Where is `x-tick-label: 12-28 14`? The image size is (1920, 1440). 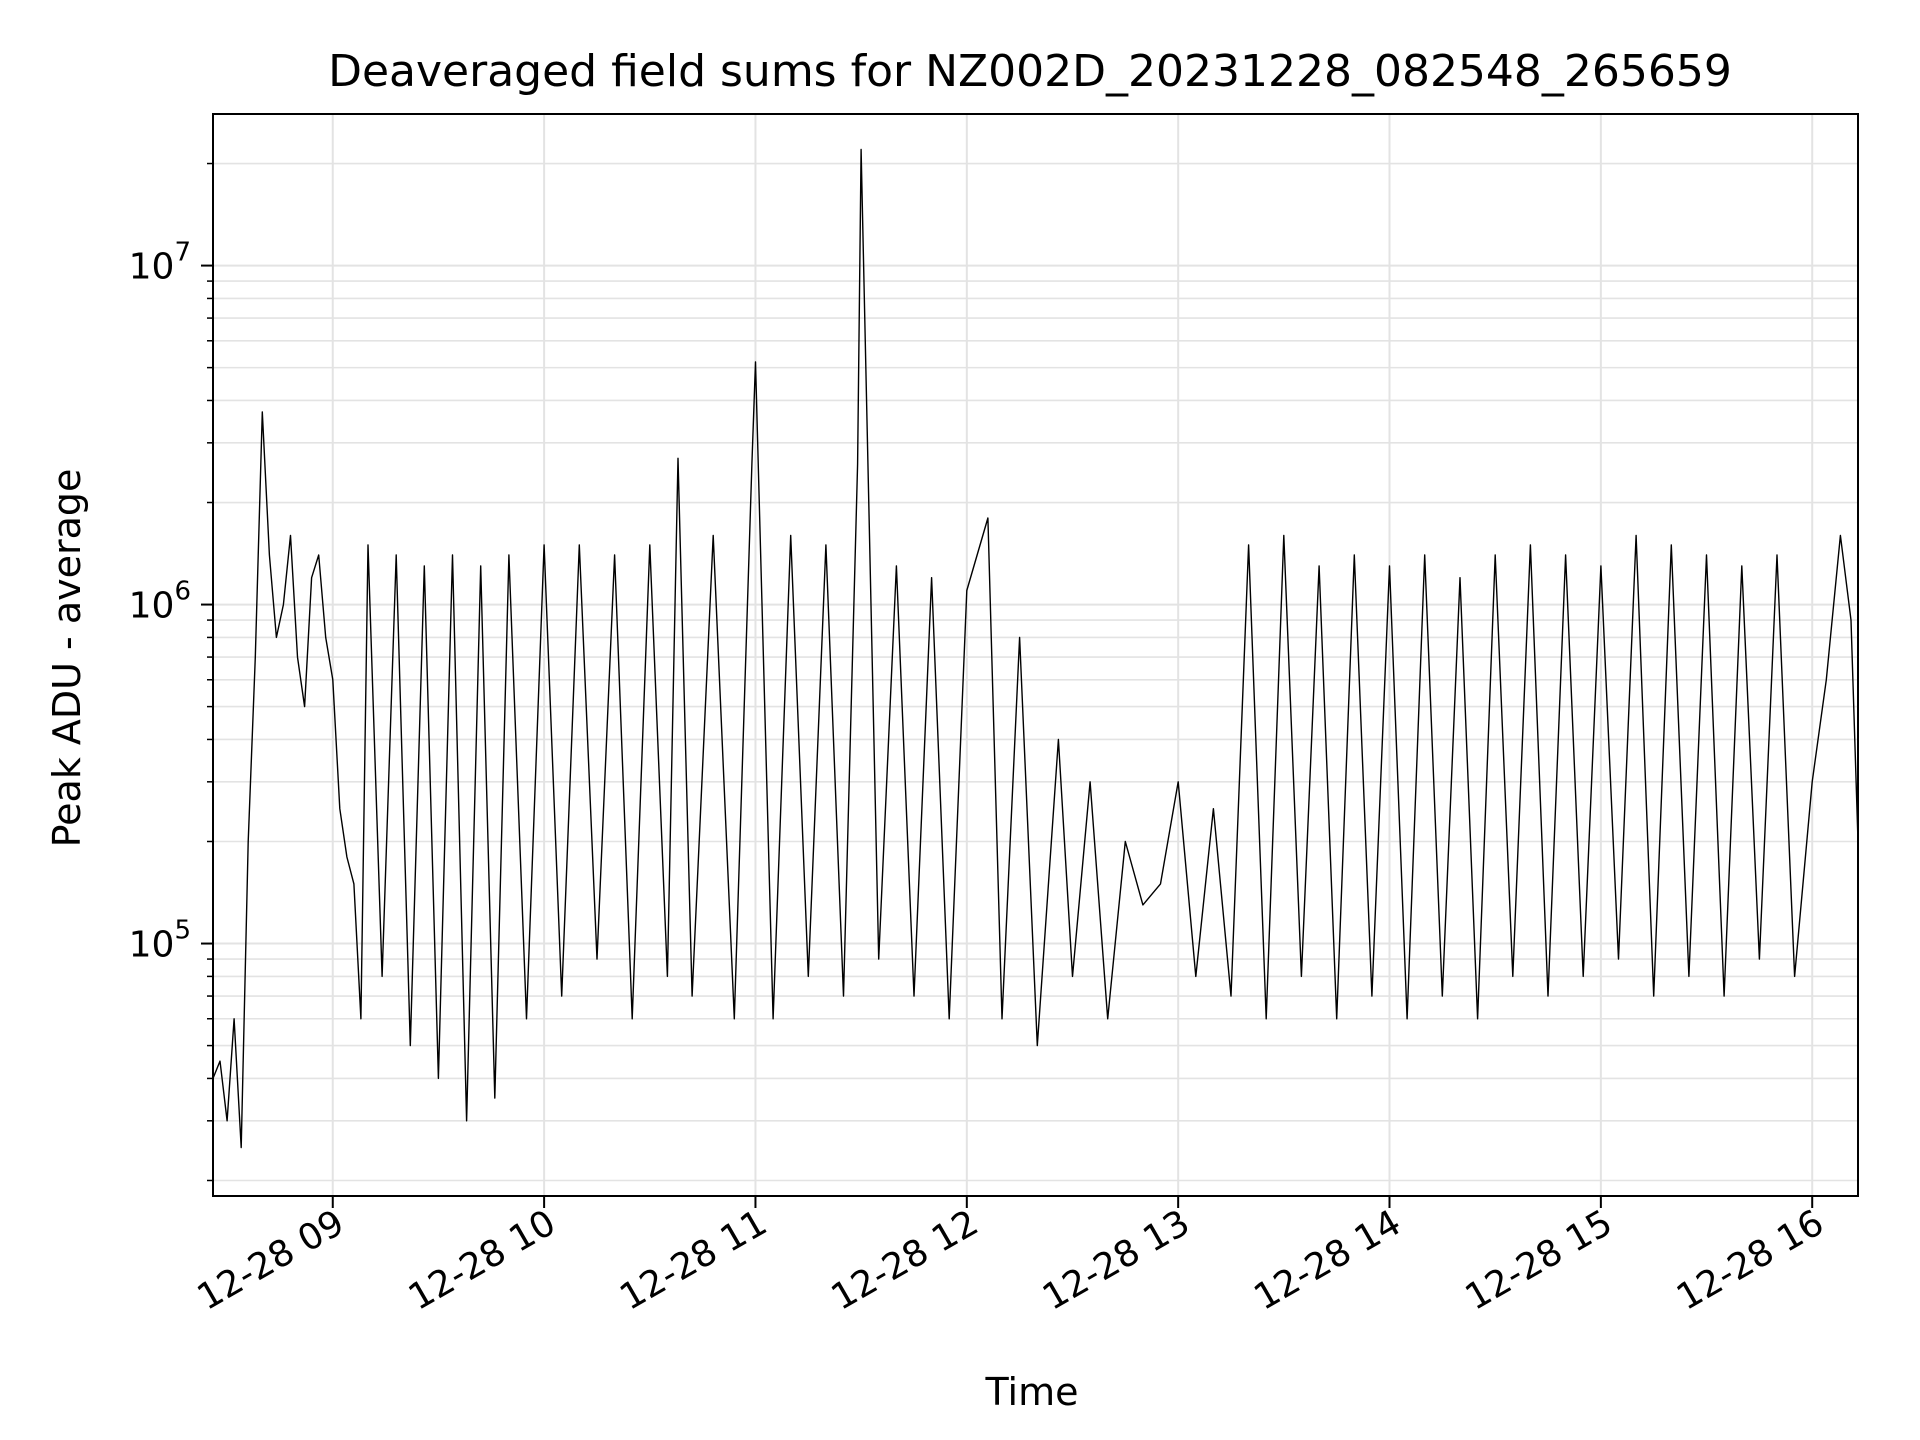 x-tick-label: 12-28 14 is located at coordinates (1327, 1260).